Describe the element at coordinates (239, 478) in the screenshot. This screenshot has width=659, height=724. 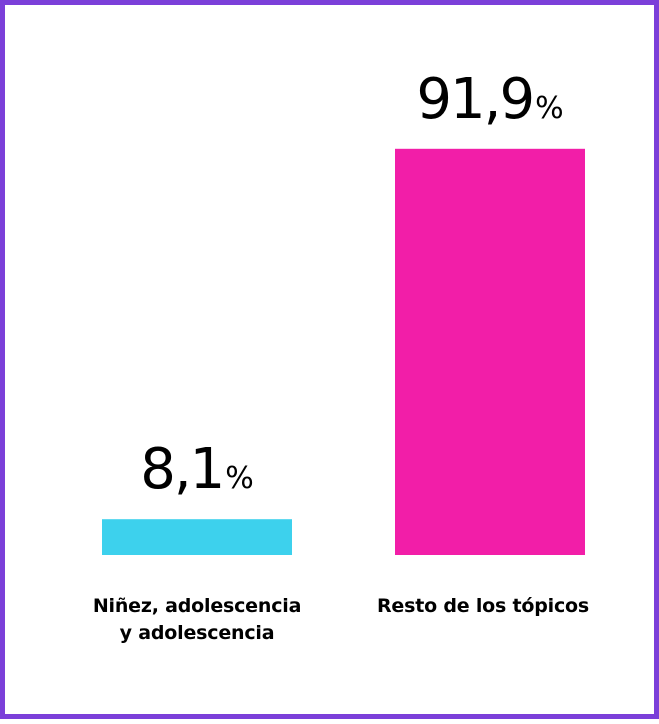
I see `value-label-ninez-unit: %` at that location.